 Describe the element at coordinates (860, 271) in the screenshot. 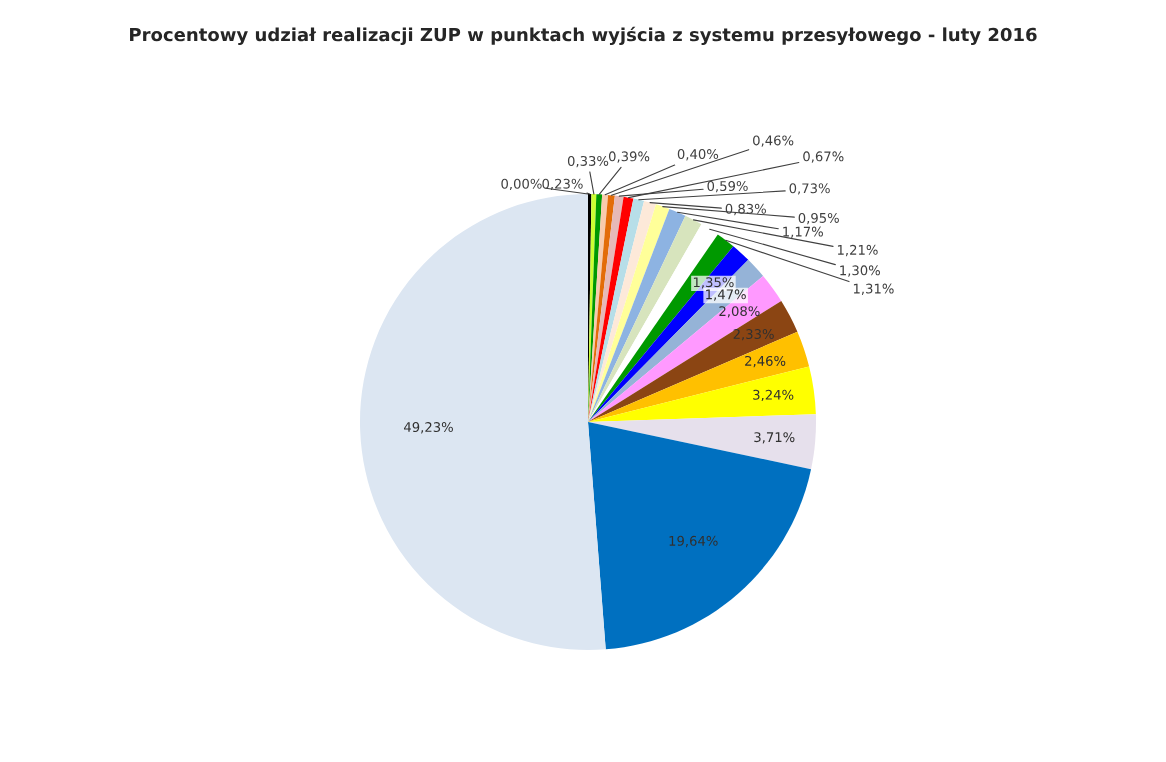

I see `data-label: 1,30%` at that location.